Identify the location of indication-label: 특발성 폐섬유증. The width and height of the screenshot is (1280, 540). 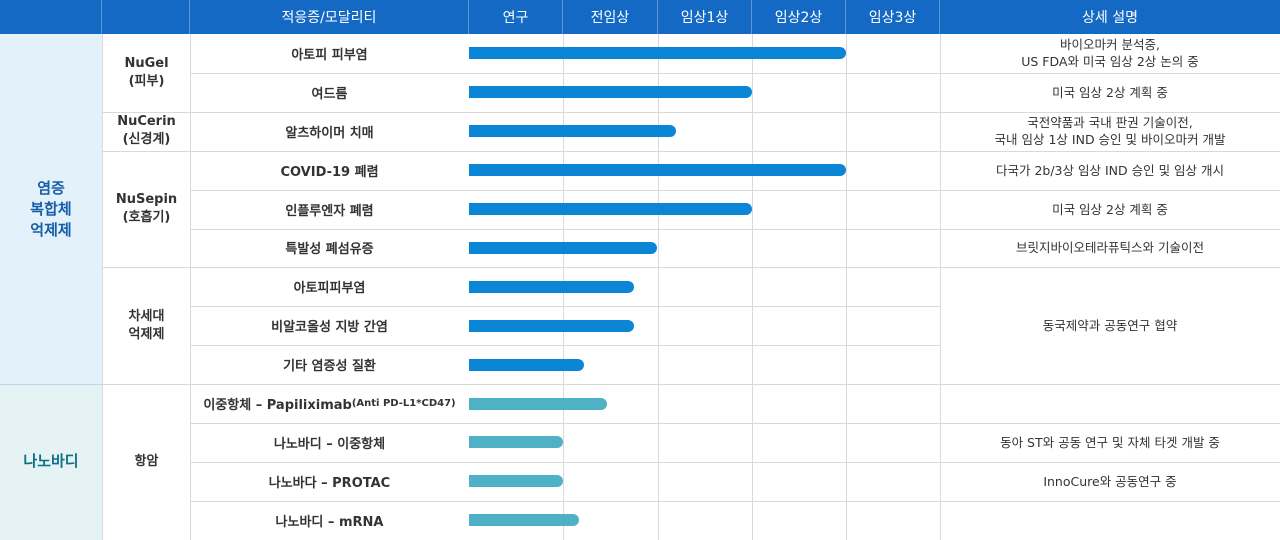
(329, 248).